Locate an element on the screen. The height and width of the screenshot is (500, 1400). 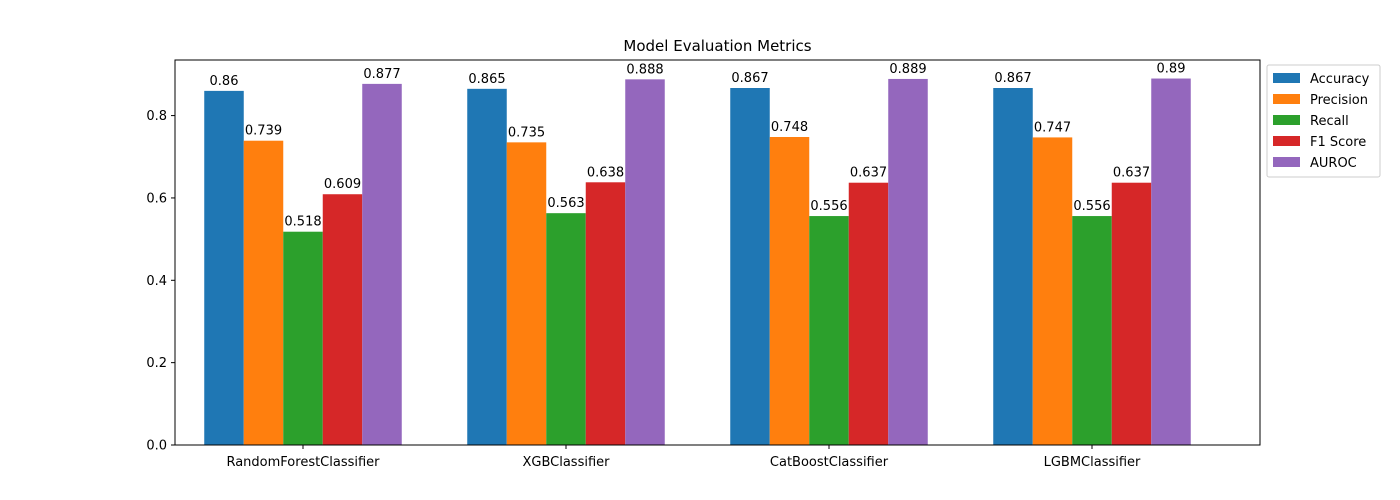
legend-label: AUROC is located at coordinates (1333, 163).